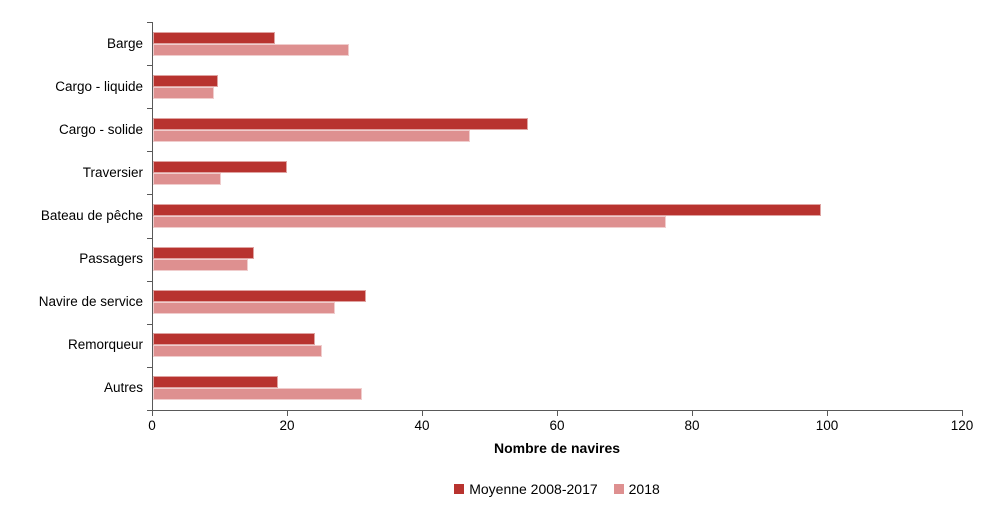  I want to click on category-label: Barge, so click(124, 43).